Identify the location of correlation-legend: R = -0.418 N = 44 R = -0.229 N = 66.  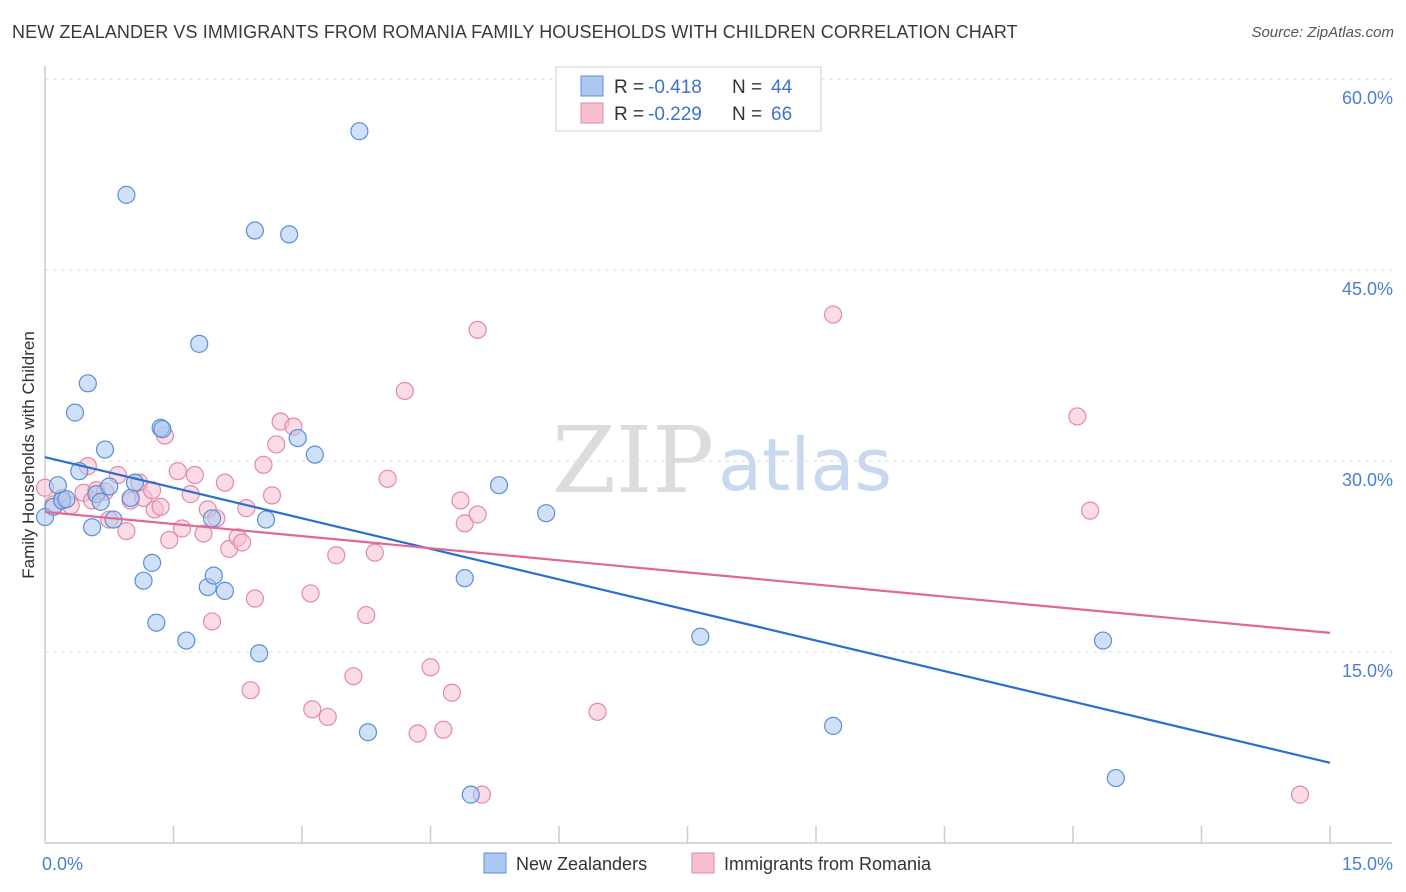
(688, 99).